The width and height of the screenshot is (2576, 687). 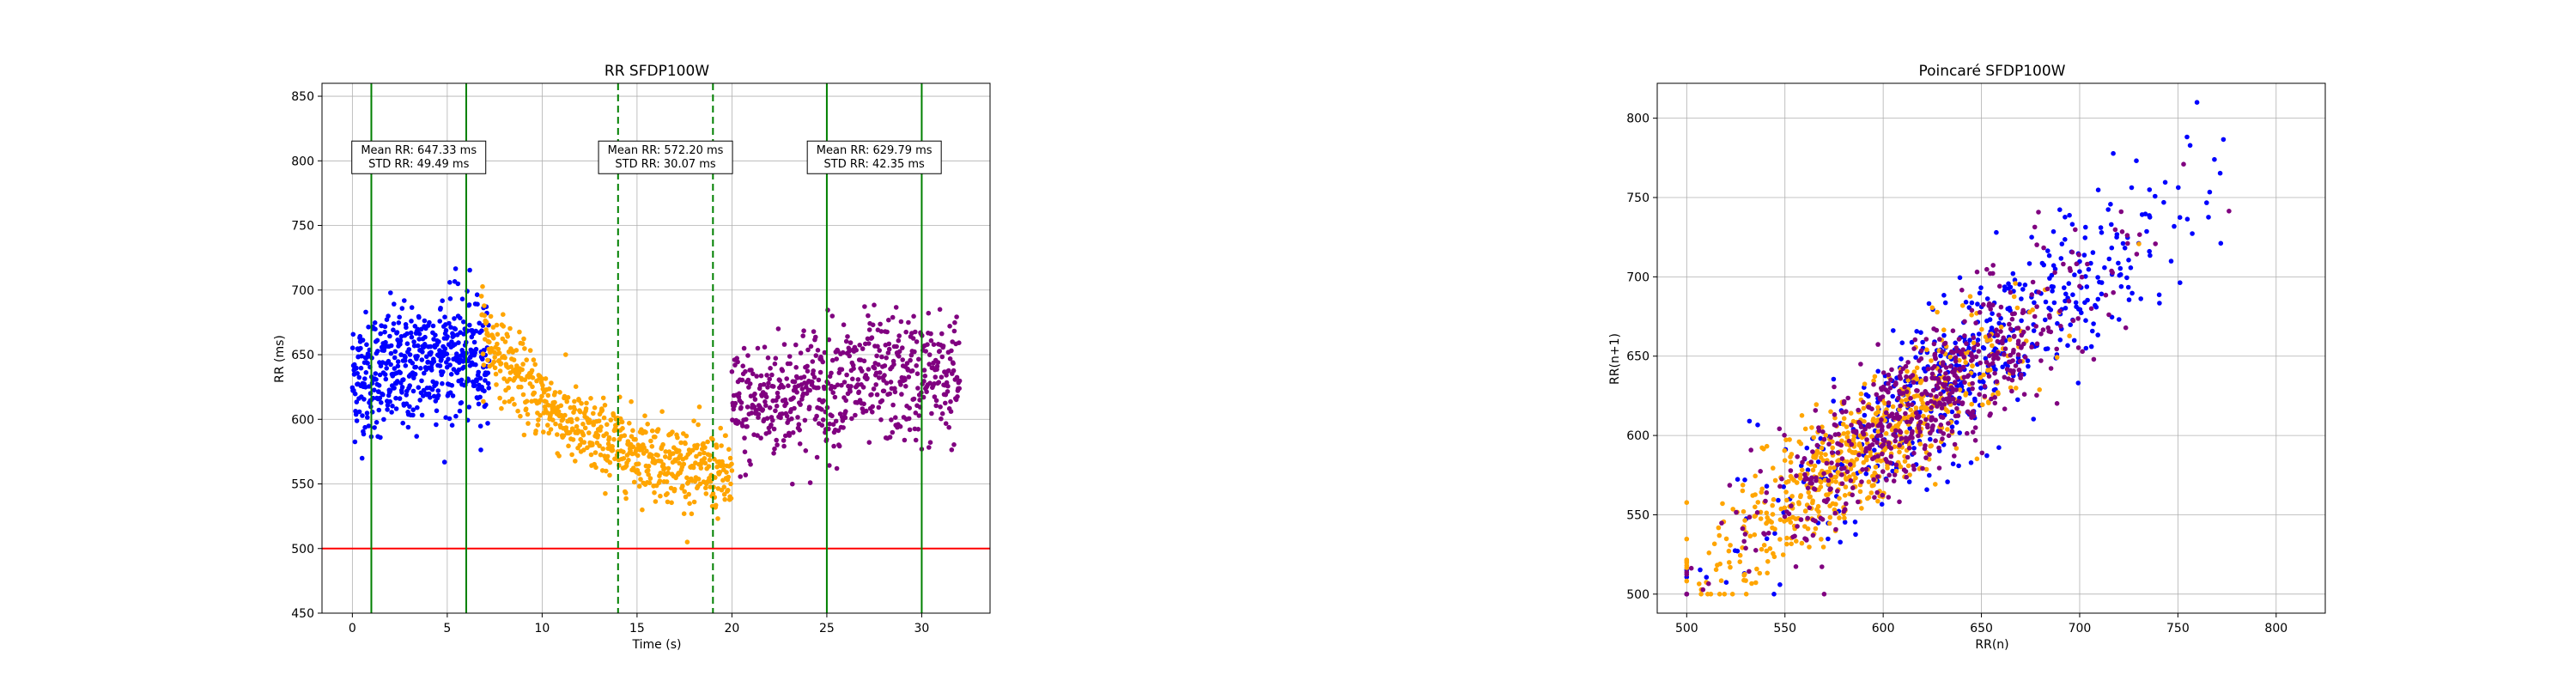 What do you see at coordinates (922, 628) in the screenshot?
I see `rr-xtick-label: 30` at bounding box center [922, 628].